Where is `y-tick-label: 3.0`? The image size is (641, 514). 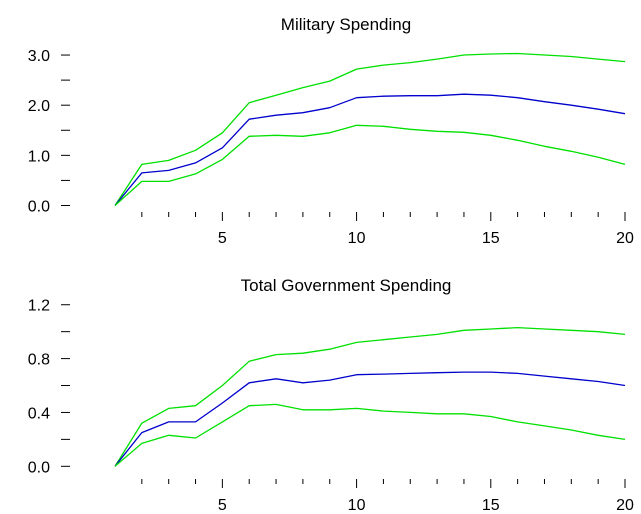
y-tick-label: 3.0 is located at coordinates (39, 56).